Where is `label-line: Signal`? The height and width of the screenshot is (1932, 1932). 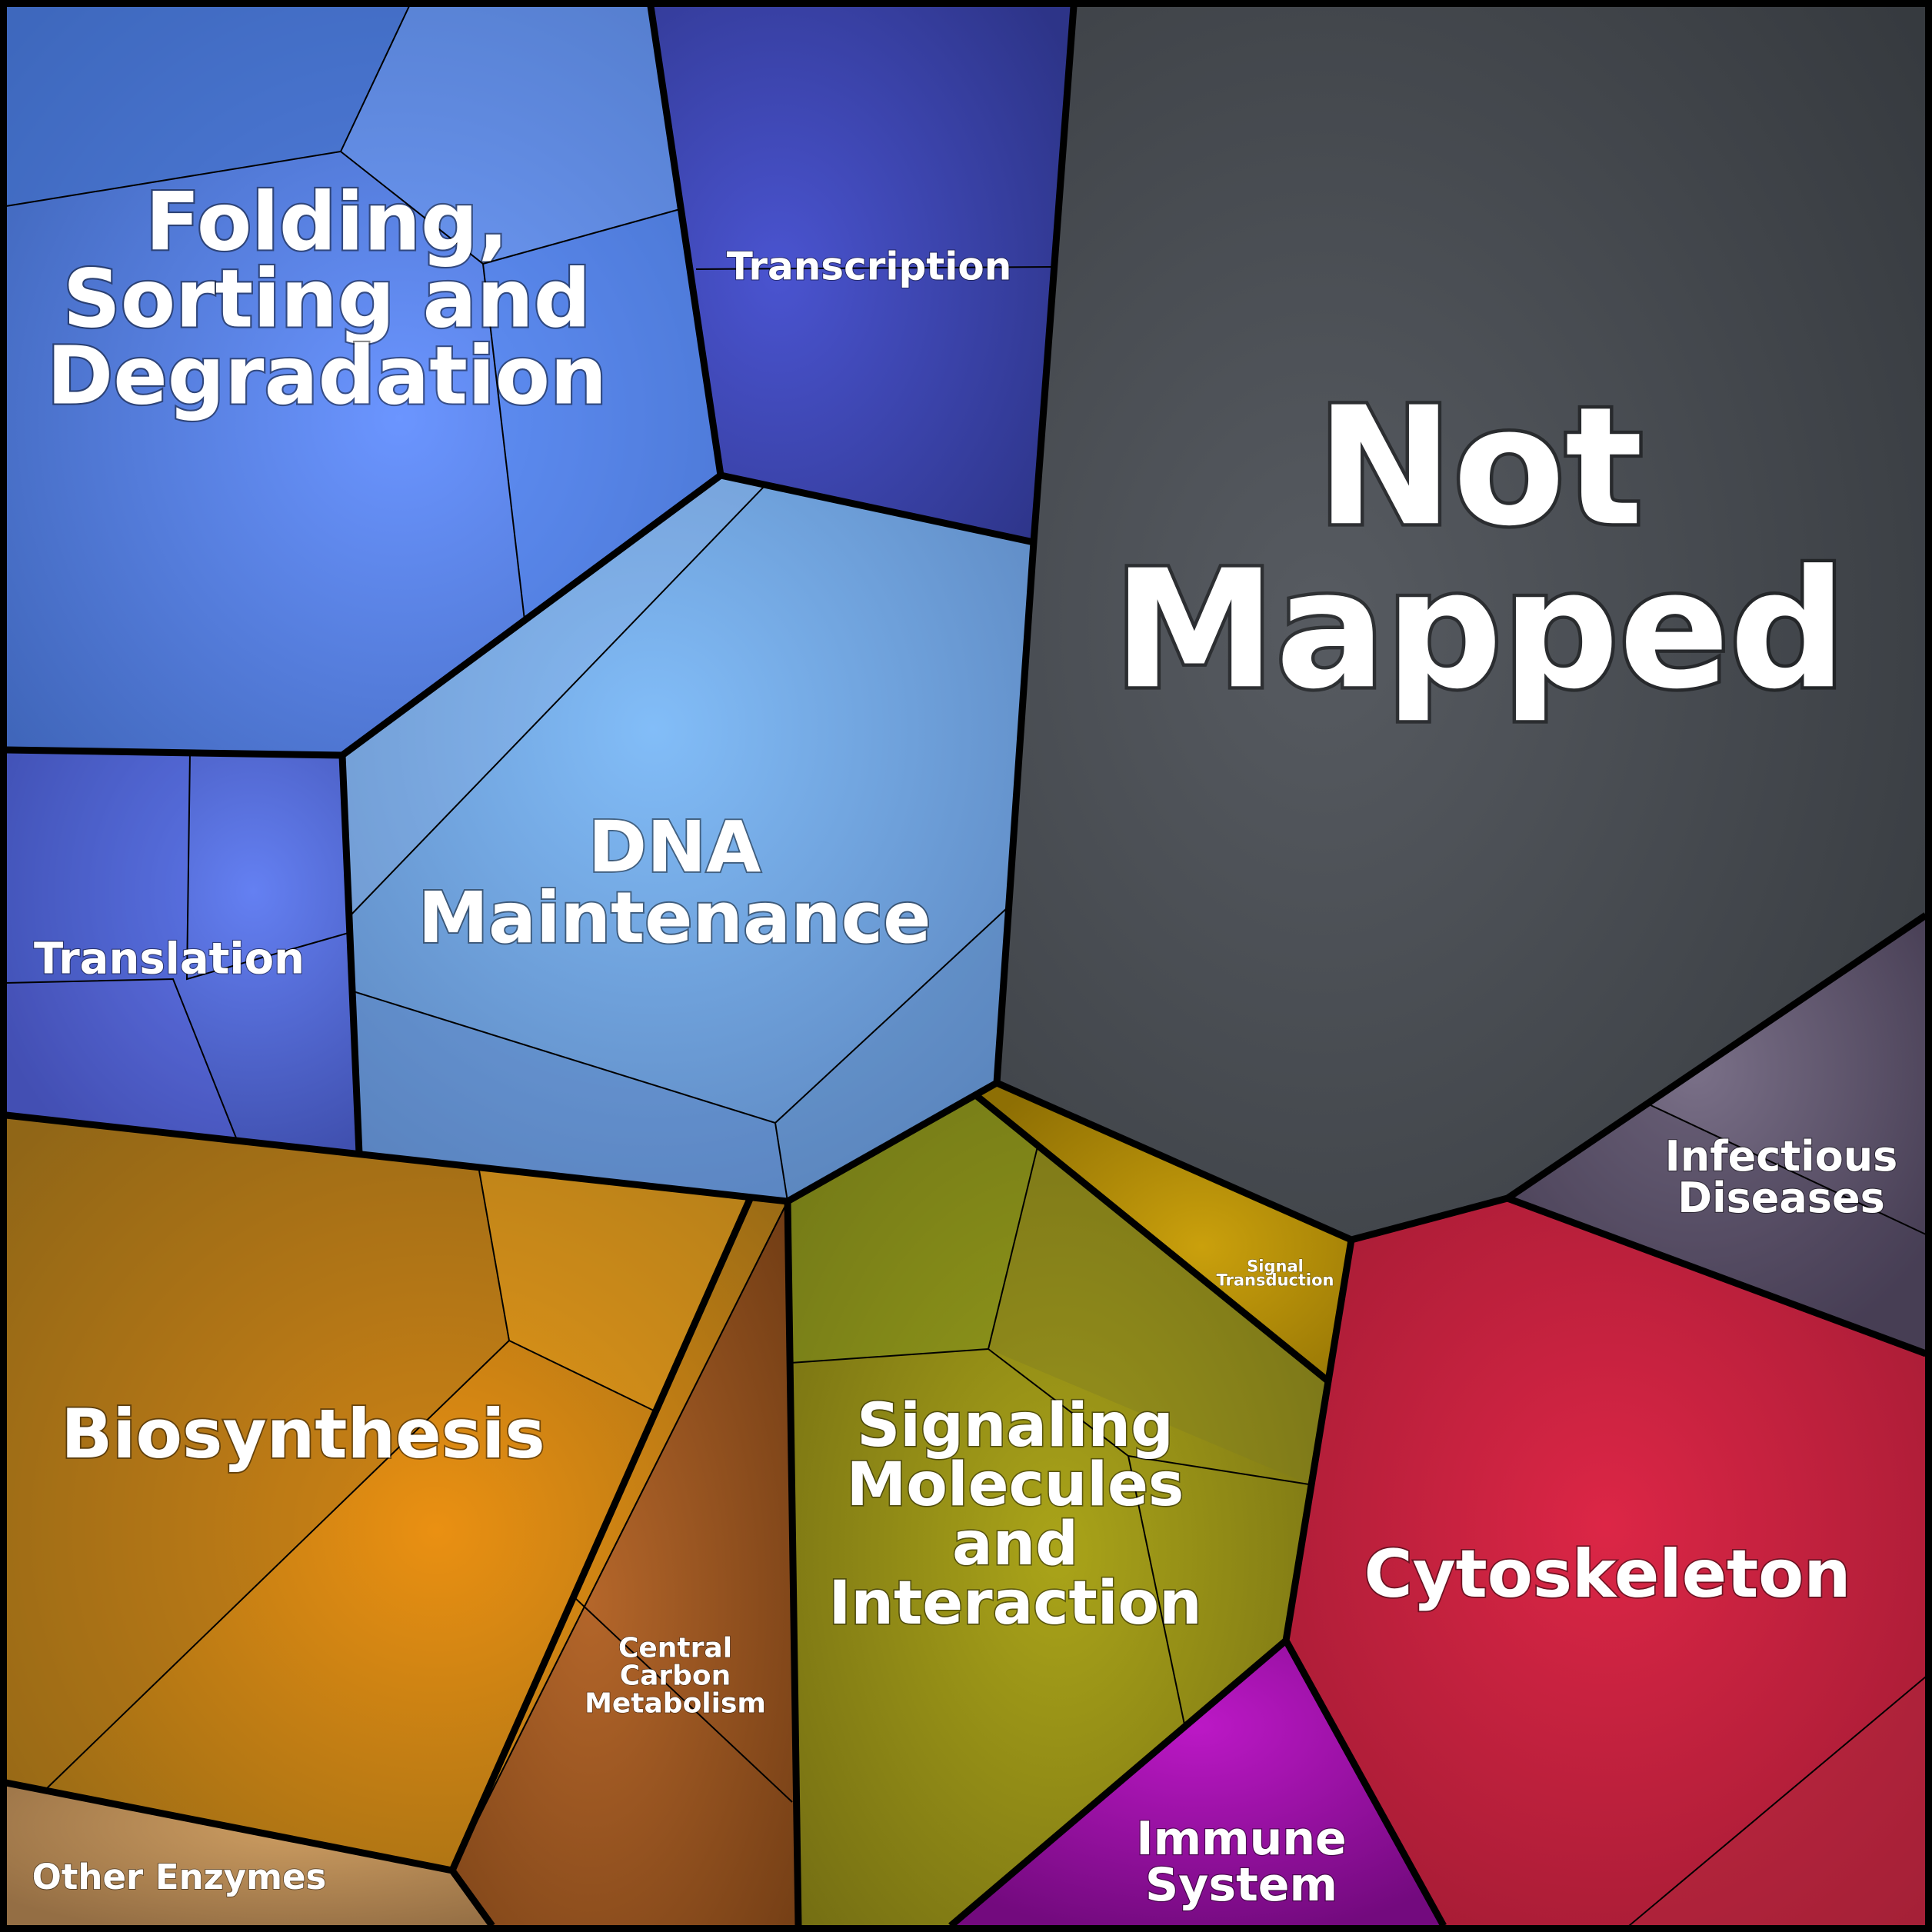 label-line: Signal is located at coordinates (1275, 1266).